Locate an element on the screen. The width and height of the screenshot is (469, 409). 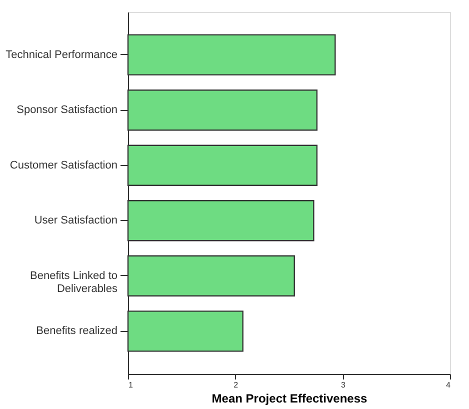
y-tick-label: Technical Performance is located at coordinates (62, 54).